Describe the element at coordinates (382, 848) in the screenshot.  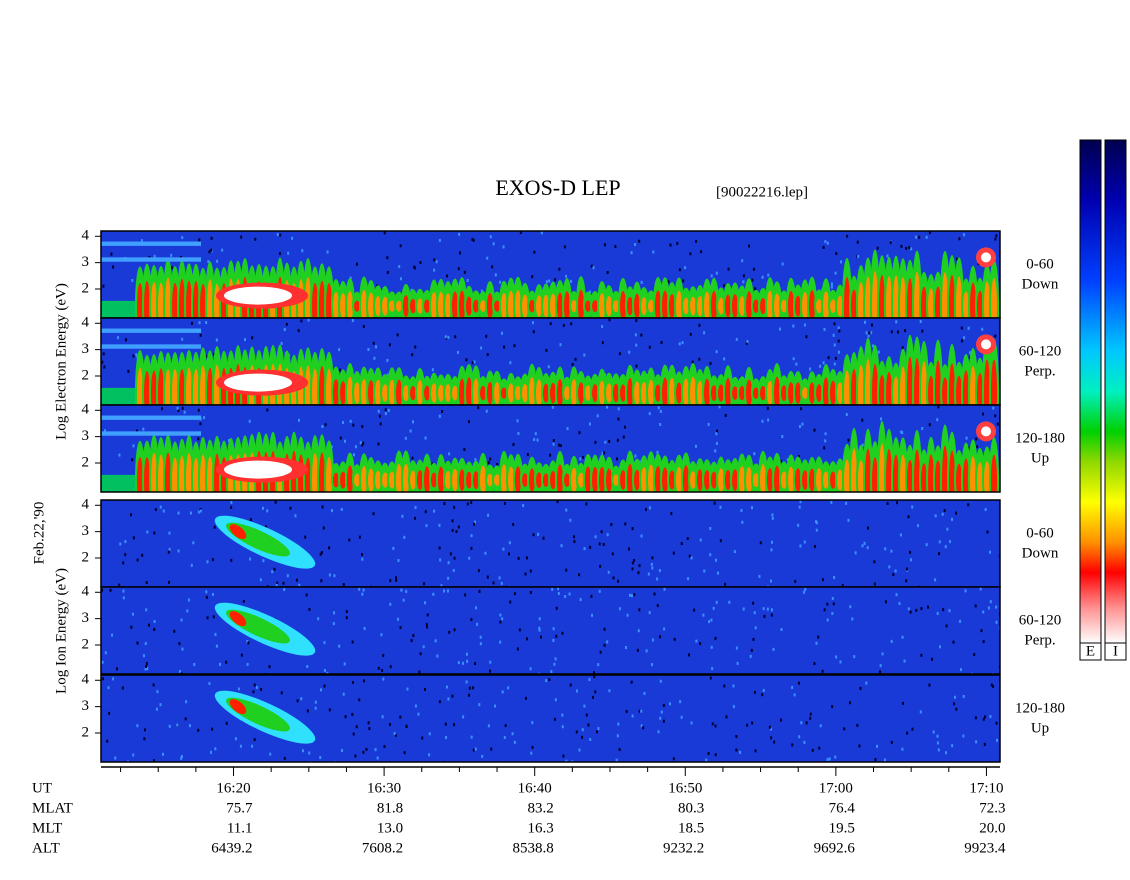
I see `footer-value: 7608.2` at that location.